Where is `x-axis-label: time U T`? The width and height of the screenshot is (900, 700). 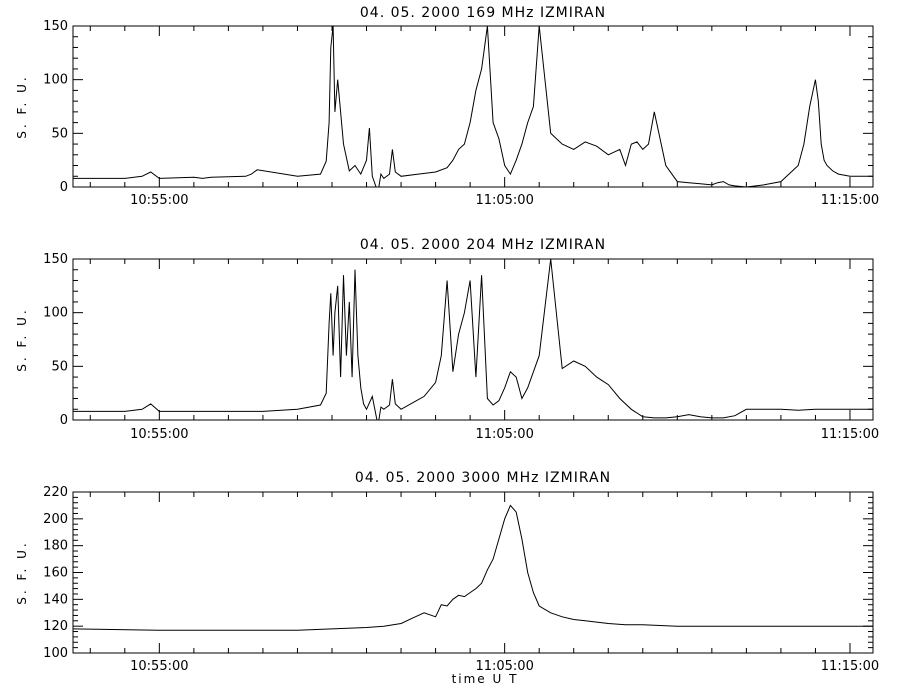 x-axis-label: time U T is located at coordinates (485, 679).